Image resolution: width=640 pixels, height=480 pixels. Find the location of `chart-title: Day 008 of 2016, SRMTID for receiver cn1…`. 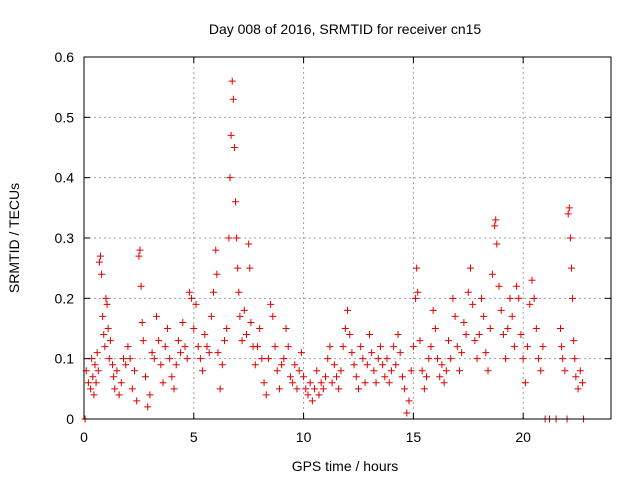

chart-title: Day 008 of 2016, SRMTID for receiver cn1… is located at coordinates (345, 29).